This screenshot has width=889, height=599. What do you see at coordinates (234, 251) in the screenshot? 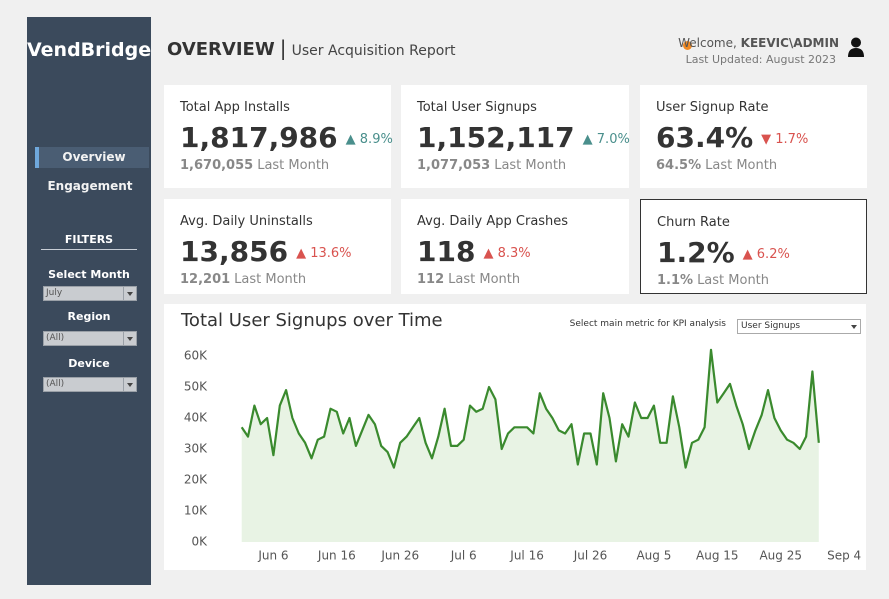
I see `kpi-number: 13,856` at bounding box center [234, 251].